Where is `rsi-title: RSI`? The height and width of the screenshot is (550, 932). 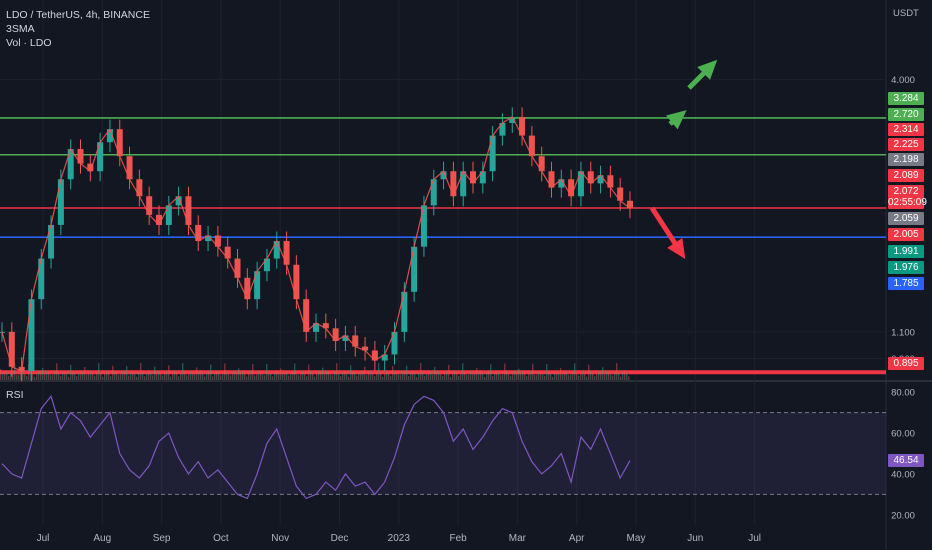
rsi-title: RSI is located at coordinates (15, 395).